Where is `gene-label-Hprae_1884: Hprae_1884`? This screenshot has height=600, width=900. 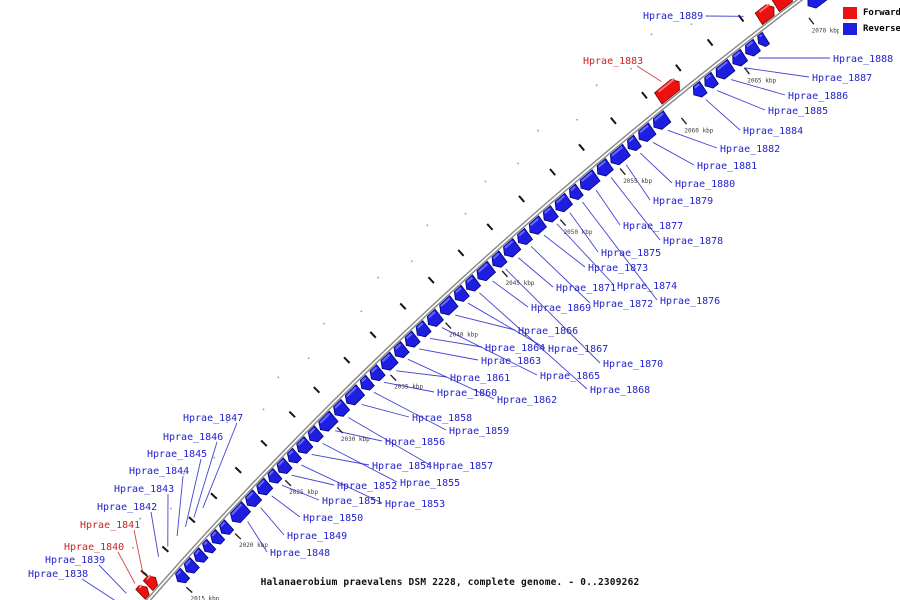
gene-label-Hprae_1884: Hprae_1884 is located at coordinates (773, 131).